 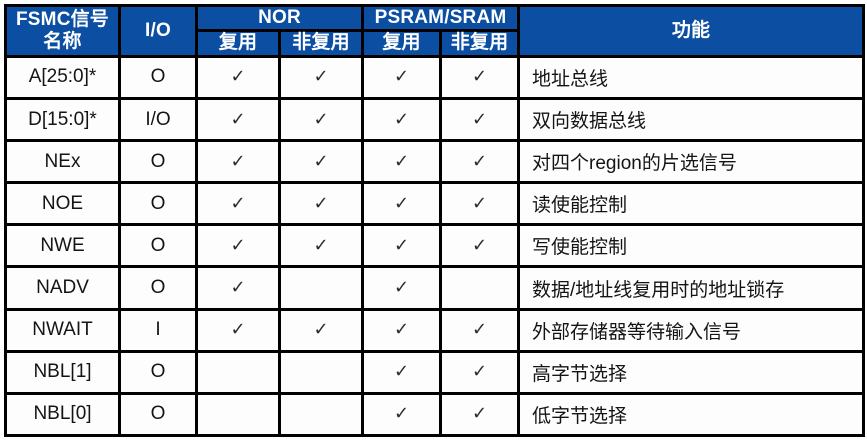 I want to click on column-header-function: 功能, so click(x=691, y=31).